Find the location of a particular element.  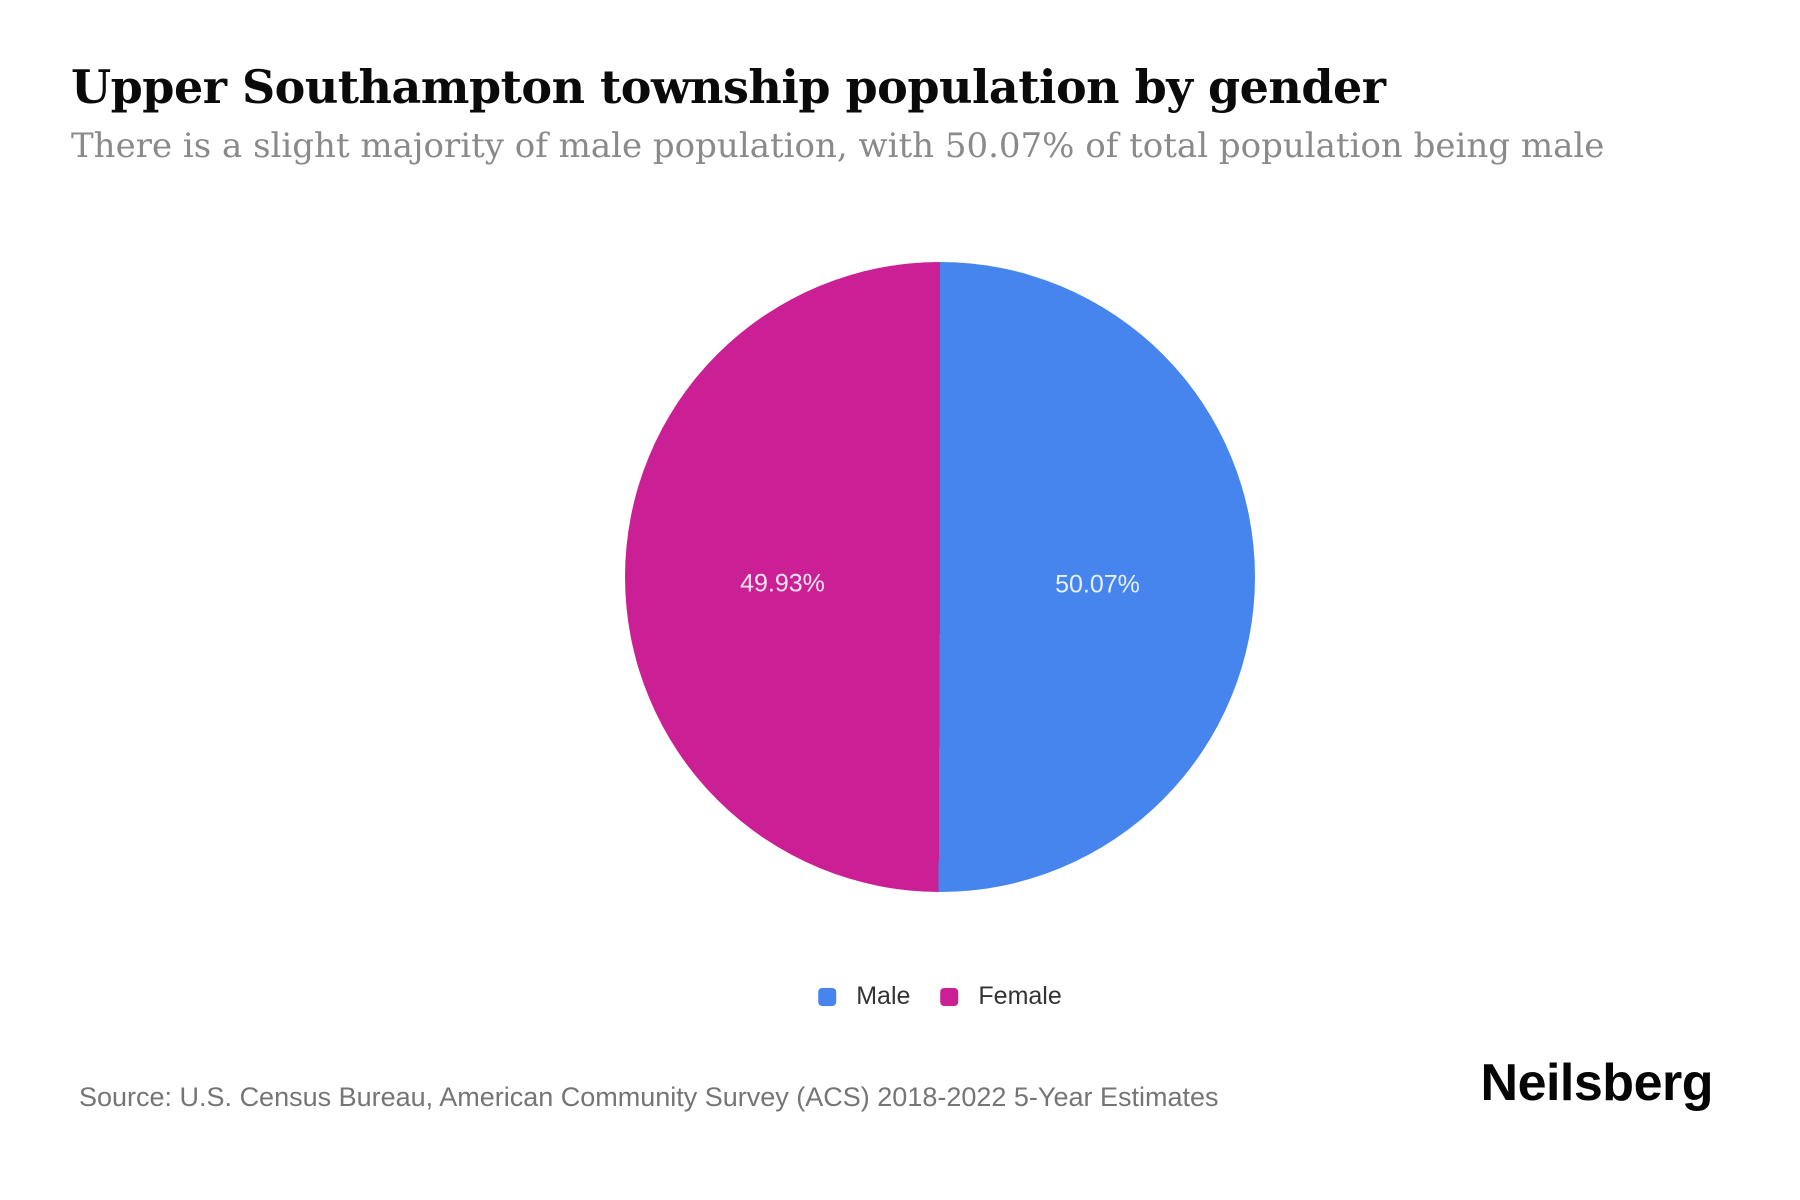

male-swatch-icon is located at coordinates (827, 996).